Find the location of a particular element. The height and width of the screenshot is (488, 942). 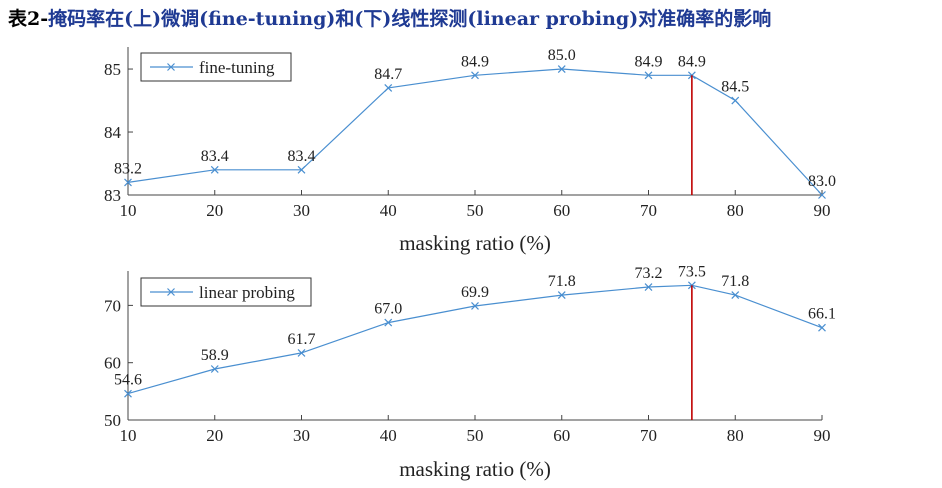

y-tick-label: 50 is located at coordinates (112, 420).